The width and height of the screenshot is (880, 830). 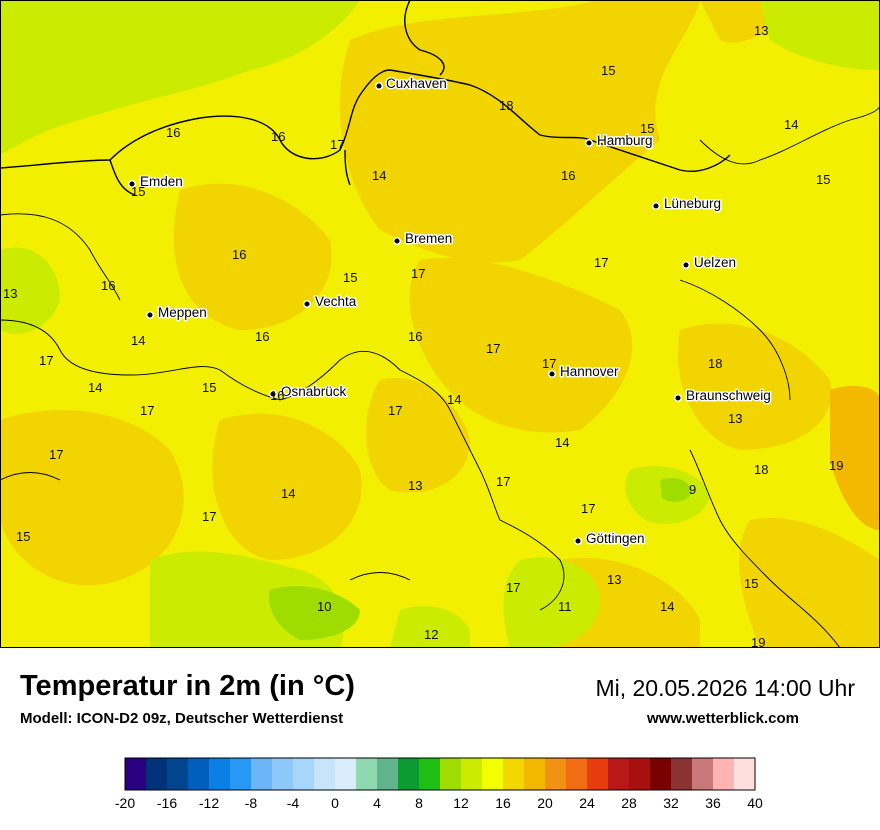 I want to click on city-label-uelzen: Uelzen, so click(x=715, y=262).